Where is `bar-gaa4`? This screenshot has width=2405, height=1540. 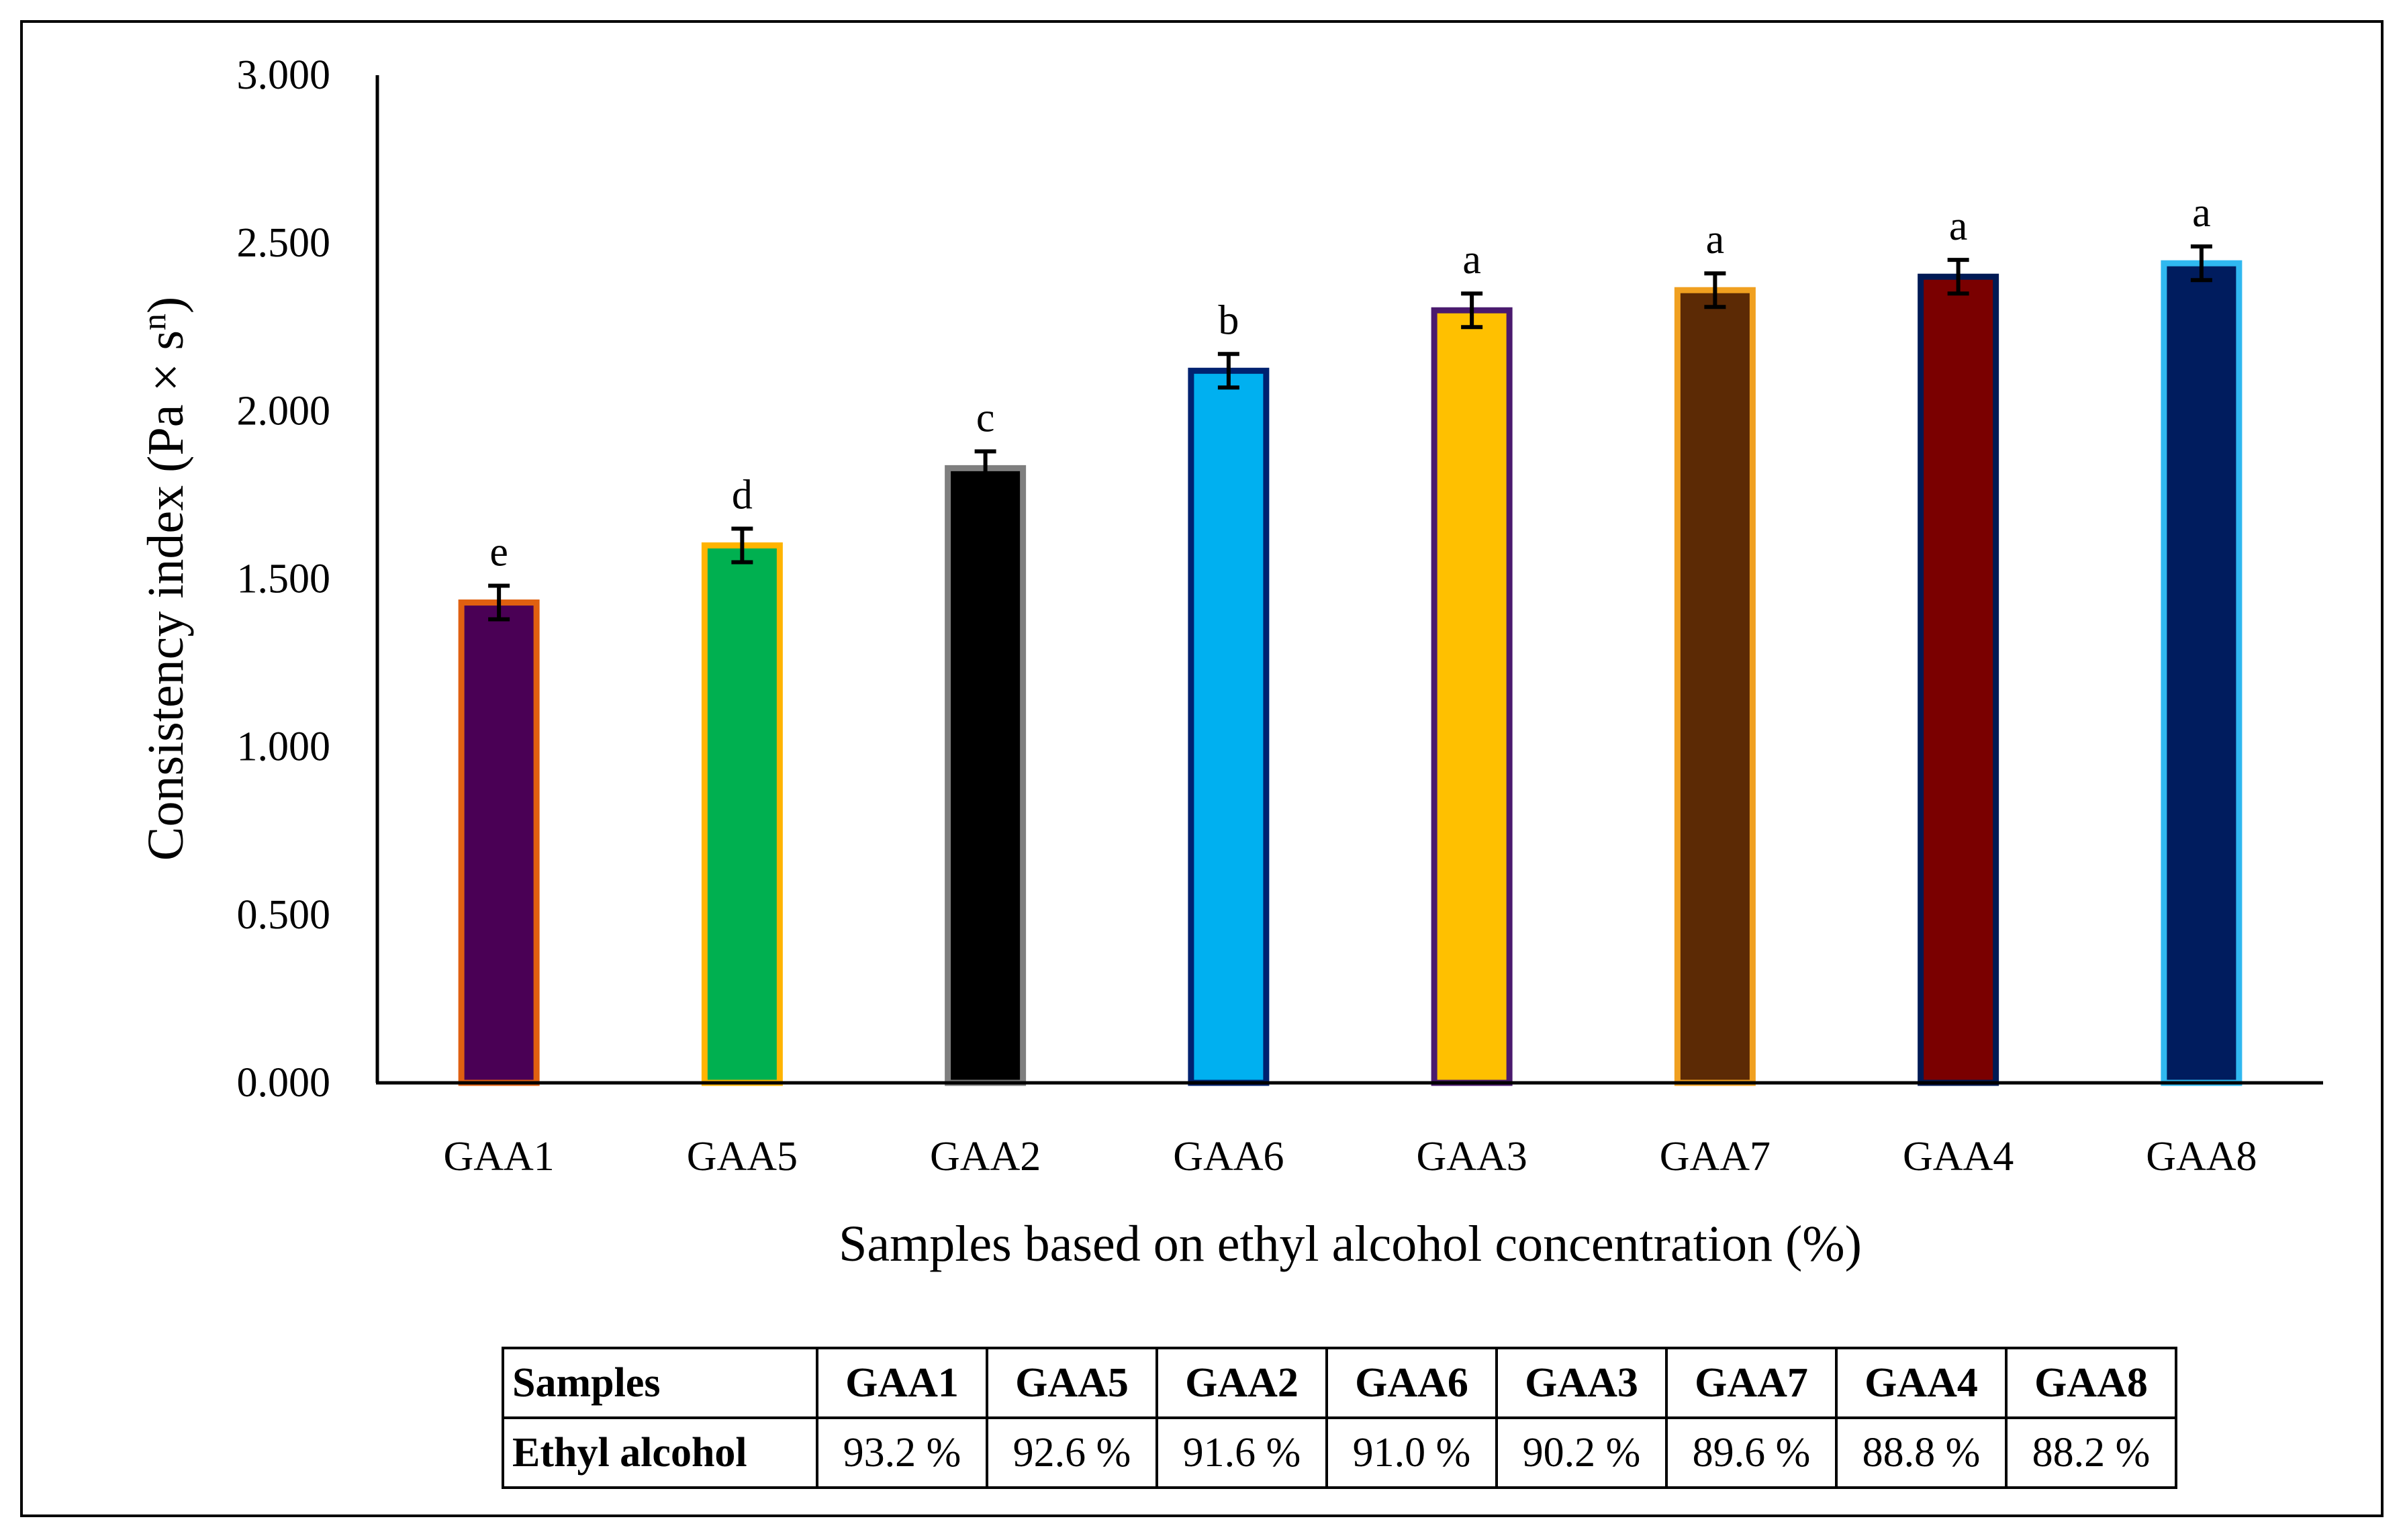 bar-gaa4 is located at coordinates (1958, 679).